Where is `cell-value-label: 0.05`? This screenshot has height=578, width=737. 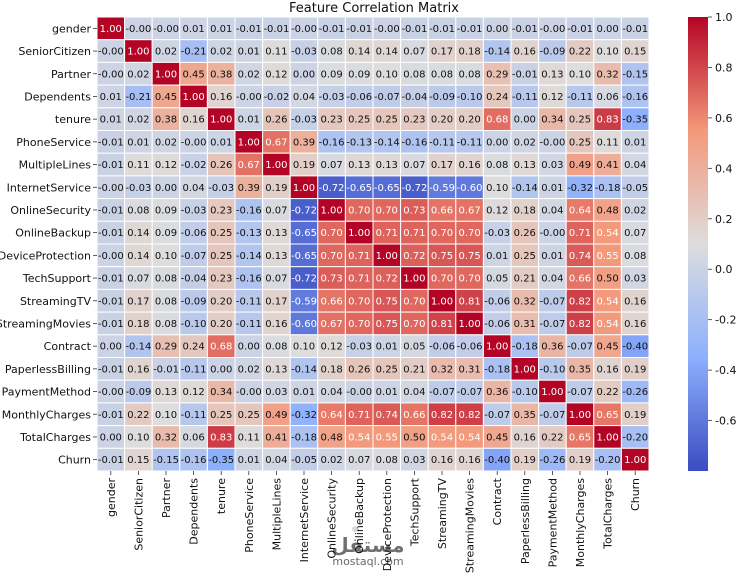 cell-value-label: 0.05 is located at coordinates (414, 347).